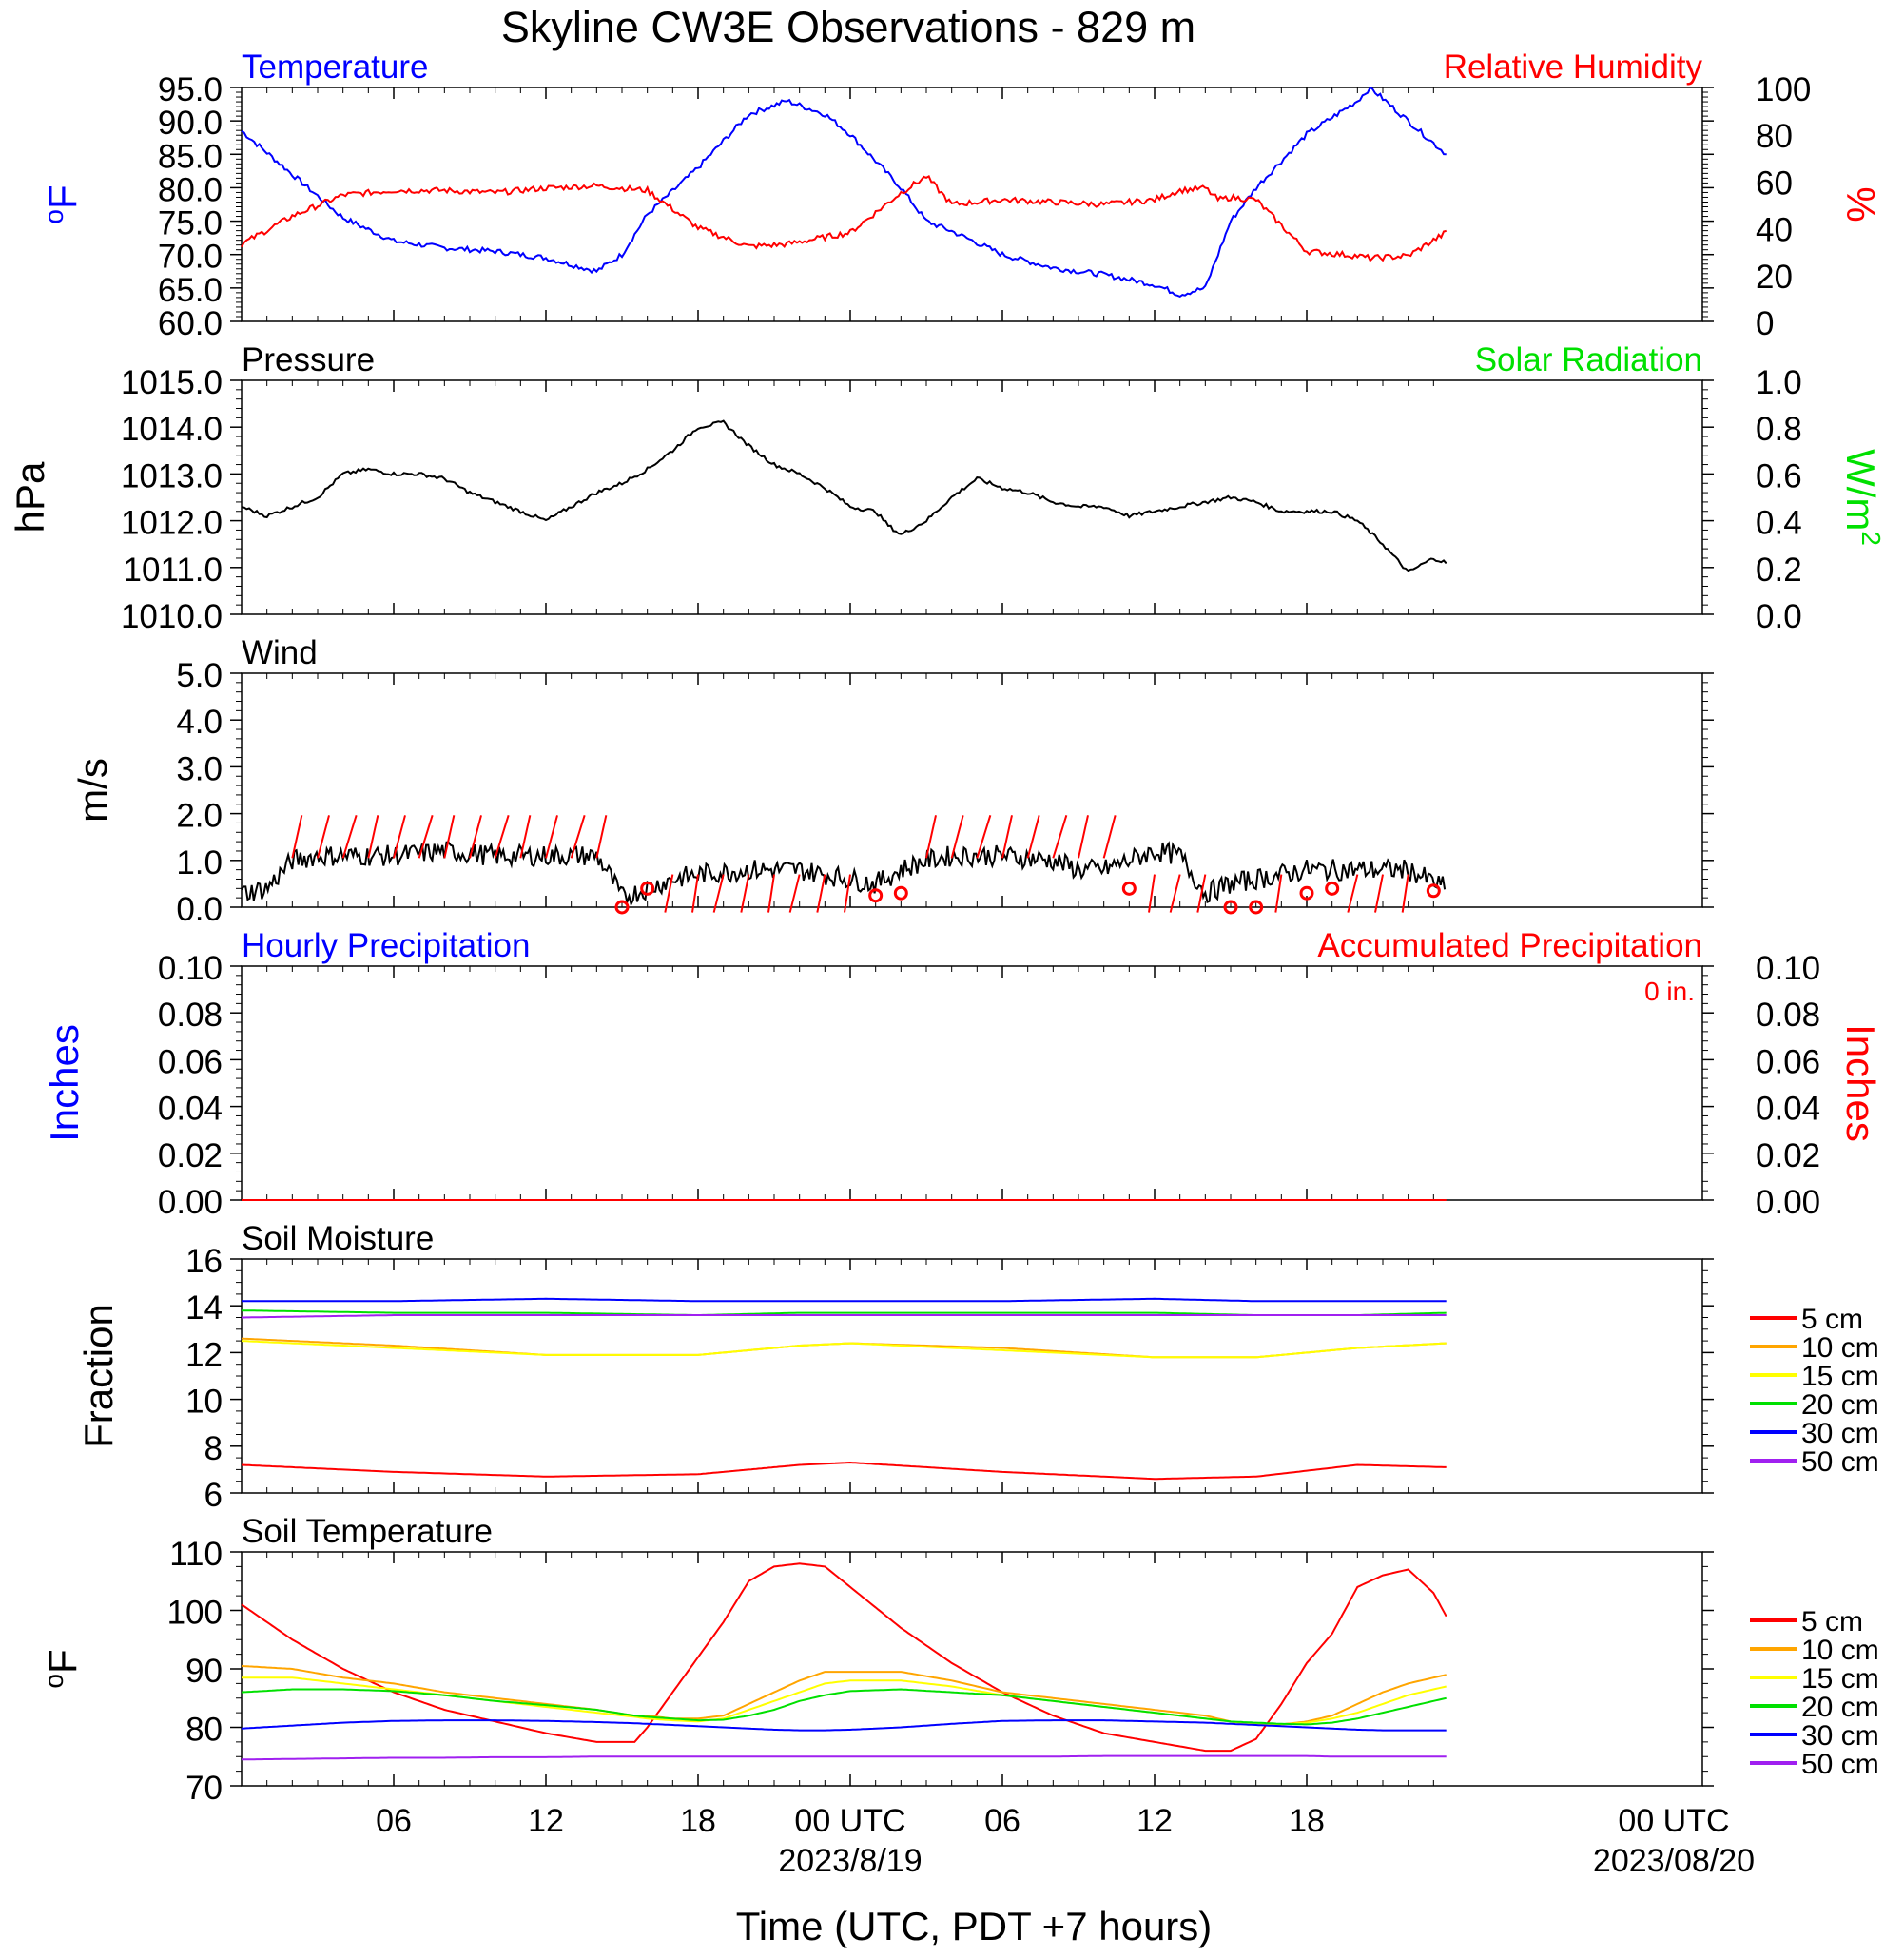 The image size is (1904, 1957). I want to click on y-tick-label-right: 0, so click(1765, 323).